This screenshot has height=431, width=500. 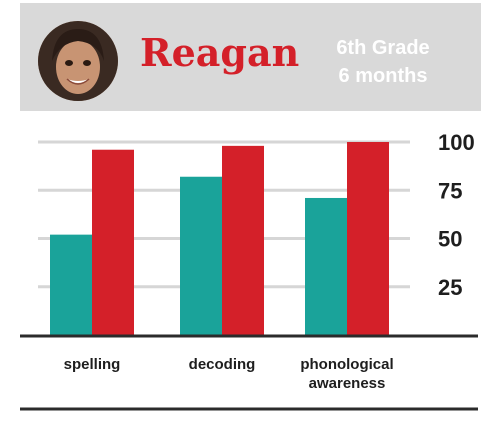 I want to click on bar-decoding-after, so click(x=243, y=240).